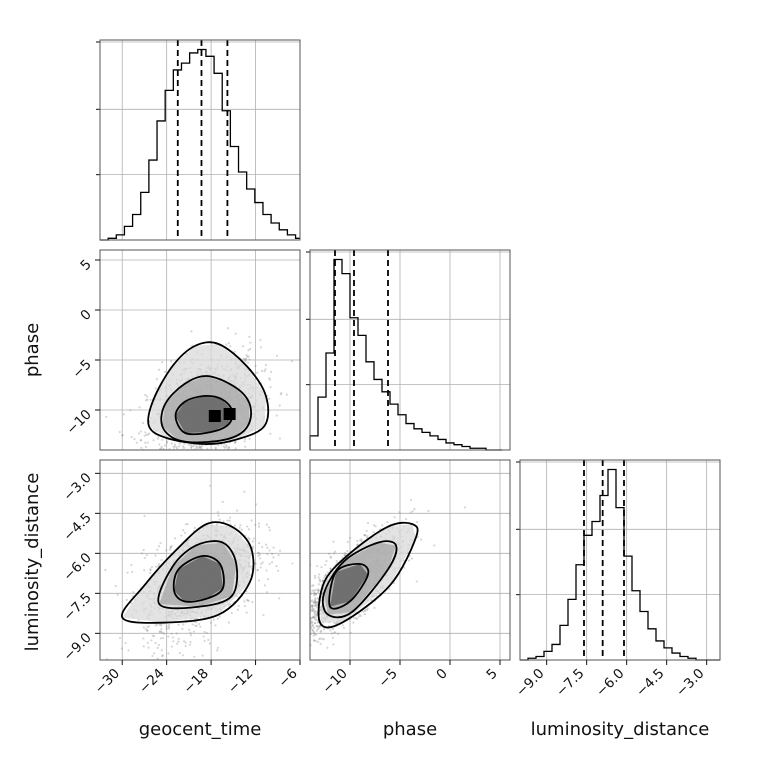 The image size is (760, 760). I want to click on ytick-label-phase-0: −10, so click(78, 422).